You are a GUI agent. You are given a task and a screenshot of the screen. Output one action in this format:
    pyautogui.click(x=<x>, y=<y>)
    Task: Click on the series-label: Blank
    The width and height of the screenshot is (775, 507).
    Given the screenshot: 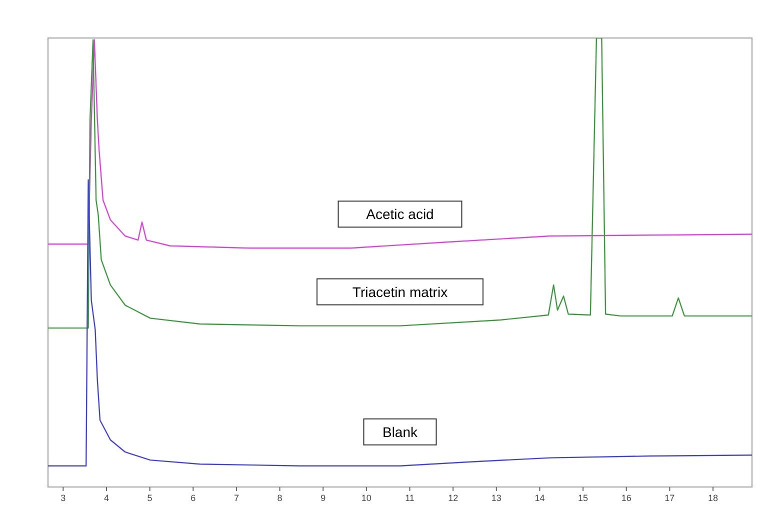 What is the action you would take?
    pyautogui.click(x=400, y=432)
    